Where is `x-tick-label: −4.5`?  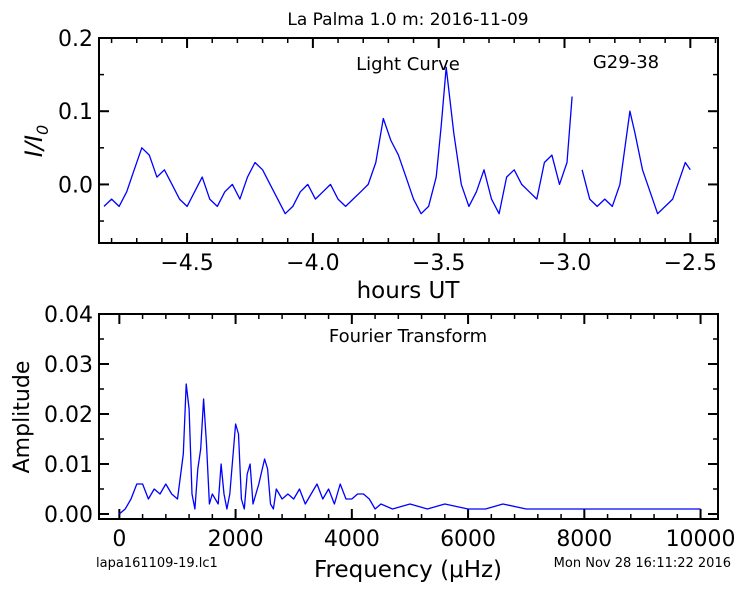 x-tick-label: −4.5 is located at coordinates (186, 263).